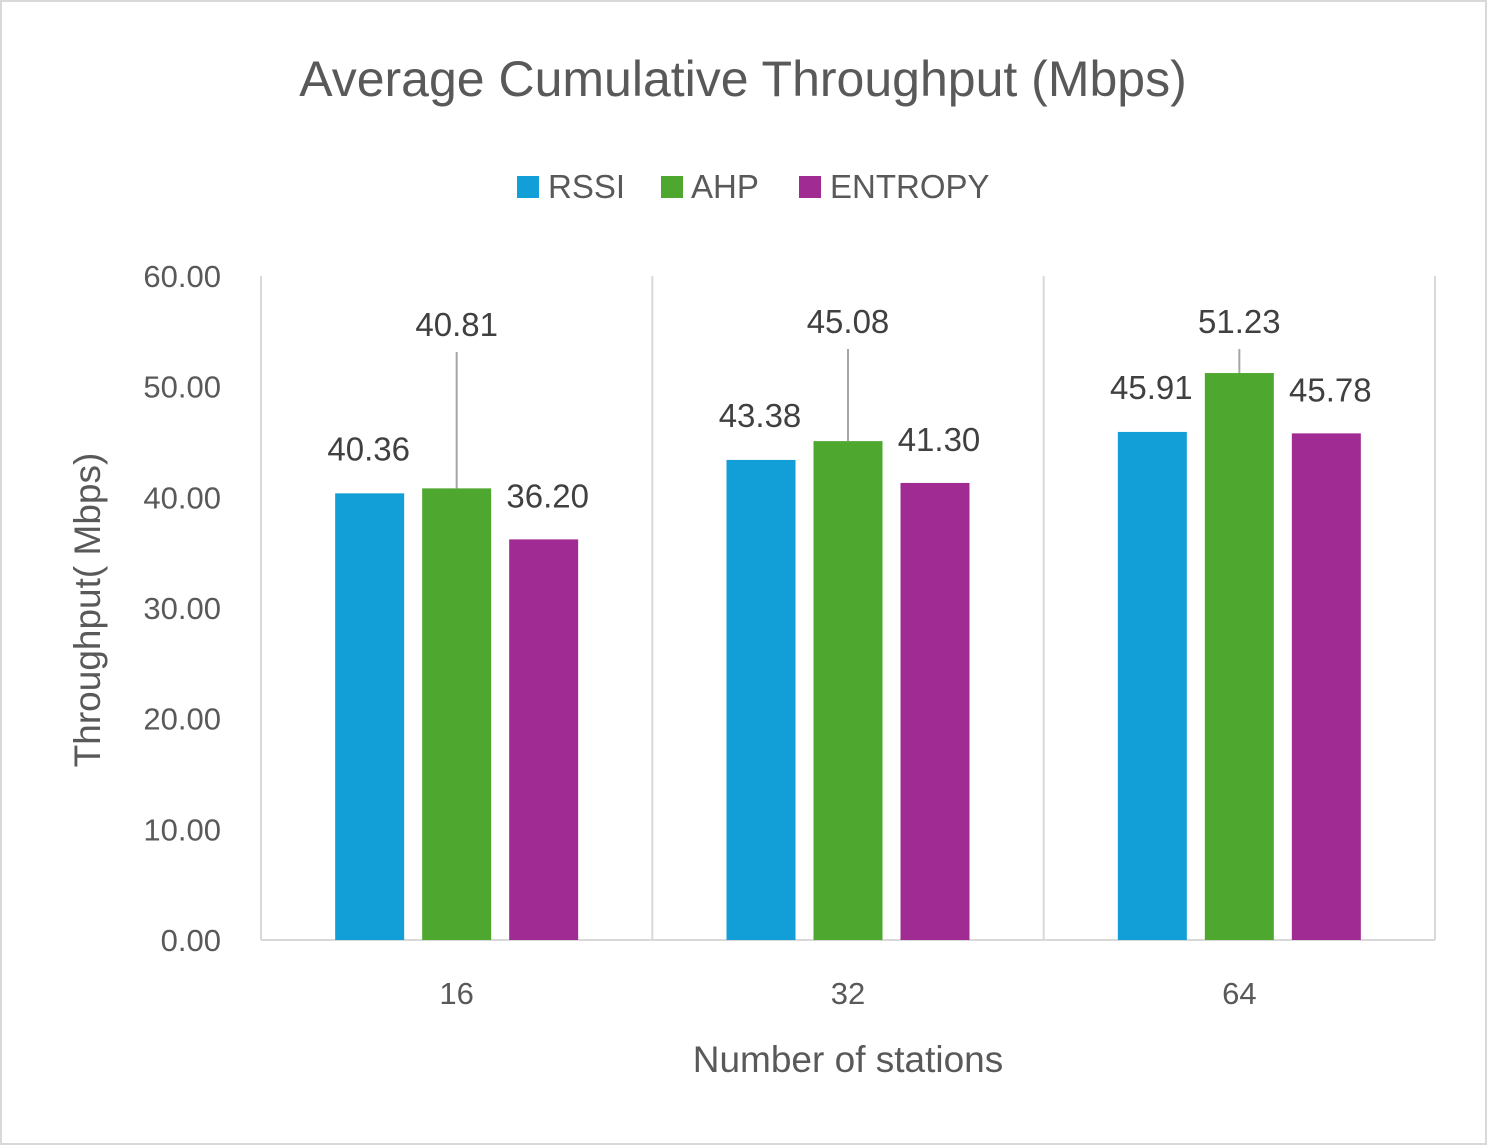  What do you see at coordinates (848, 1059) in the screenshot?
I see `x-axis-title: Number of stations` at bounding box center [848, 1059].